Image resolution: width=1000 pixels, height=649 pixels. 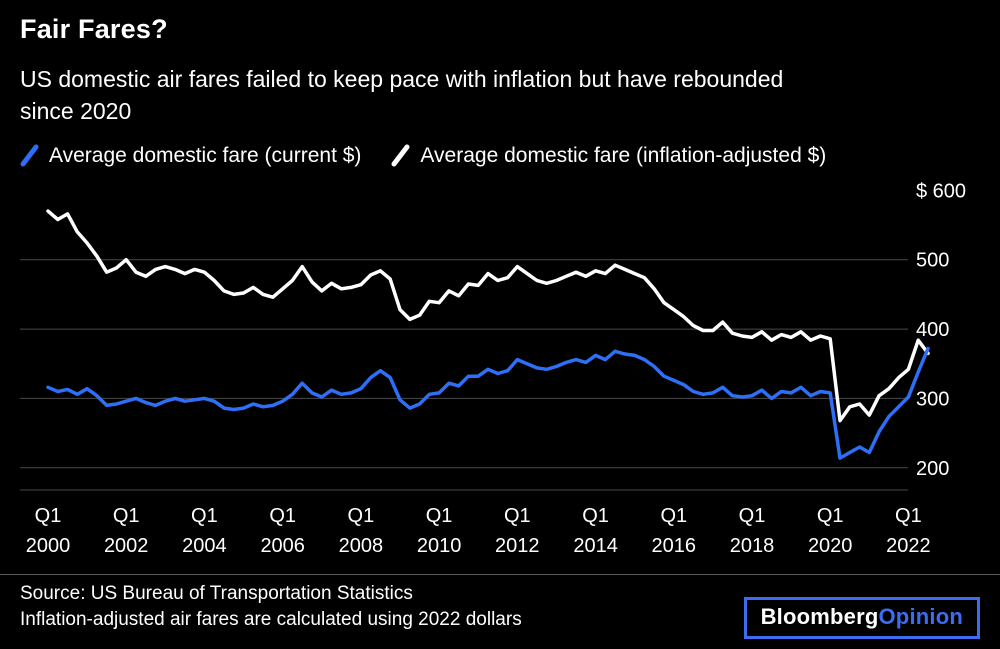 I want to click on y-axis-label-500: 500, so click(x=932, y=261).